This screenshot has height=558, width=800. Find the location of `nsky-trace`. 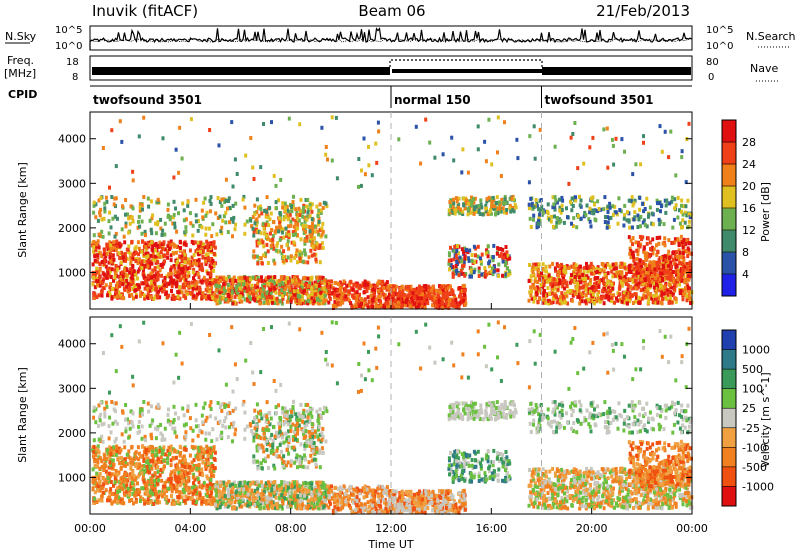

nsky-trace is located at coordinates (391, 39).